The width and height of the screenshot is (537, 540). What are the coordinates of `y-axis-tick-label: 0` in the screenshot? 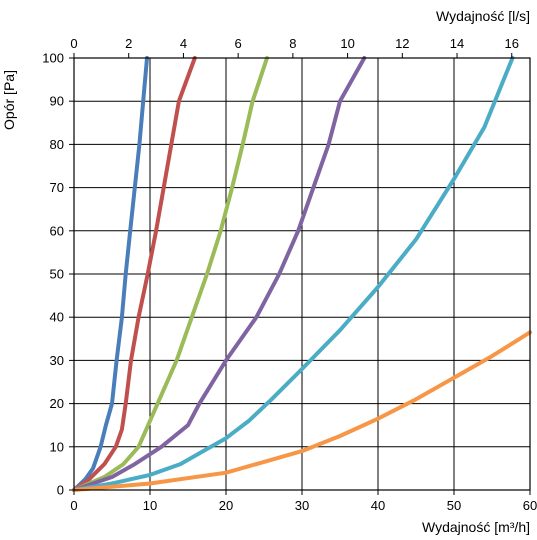 It's located at (60, 490).